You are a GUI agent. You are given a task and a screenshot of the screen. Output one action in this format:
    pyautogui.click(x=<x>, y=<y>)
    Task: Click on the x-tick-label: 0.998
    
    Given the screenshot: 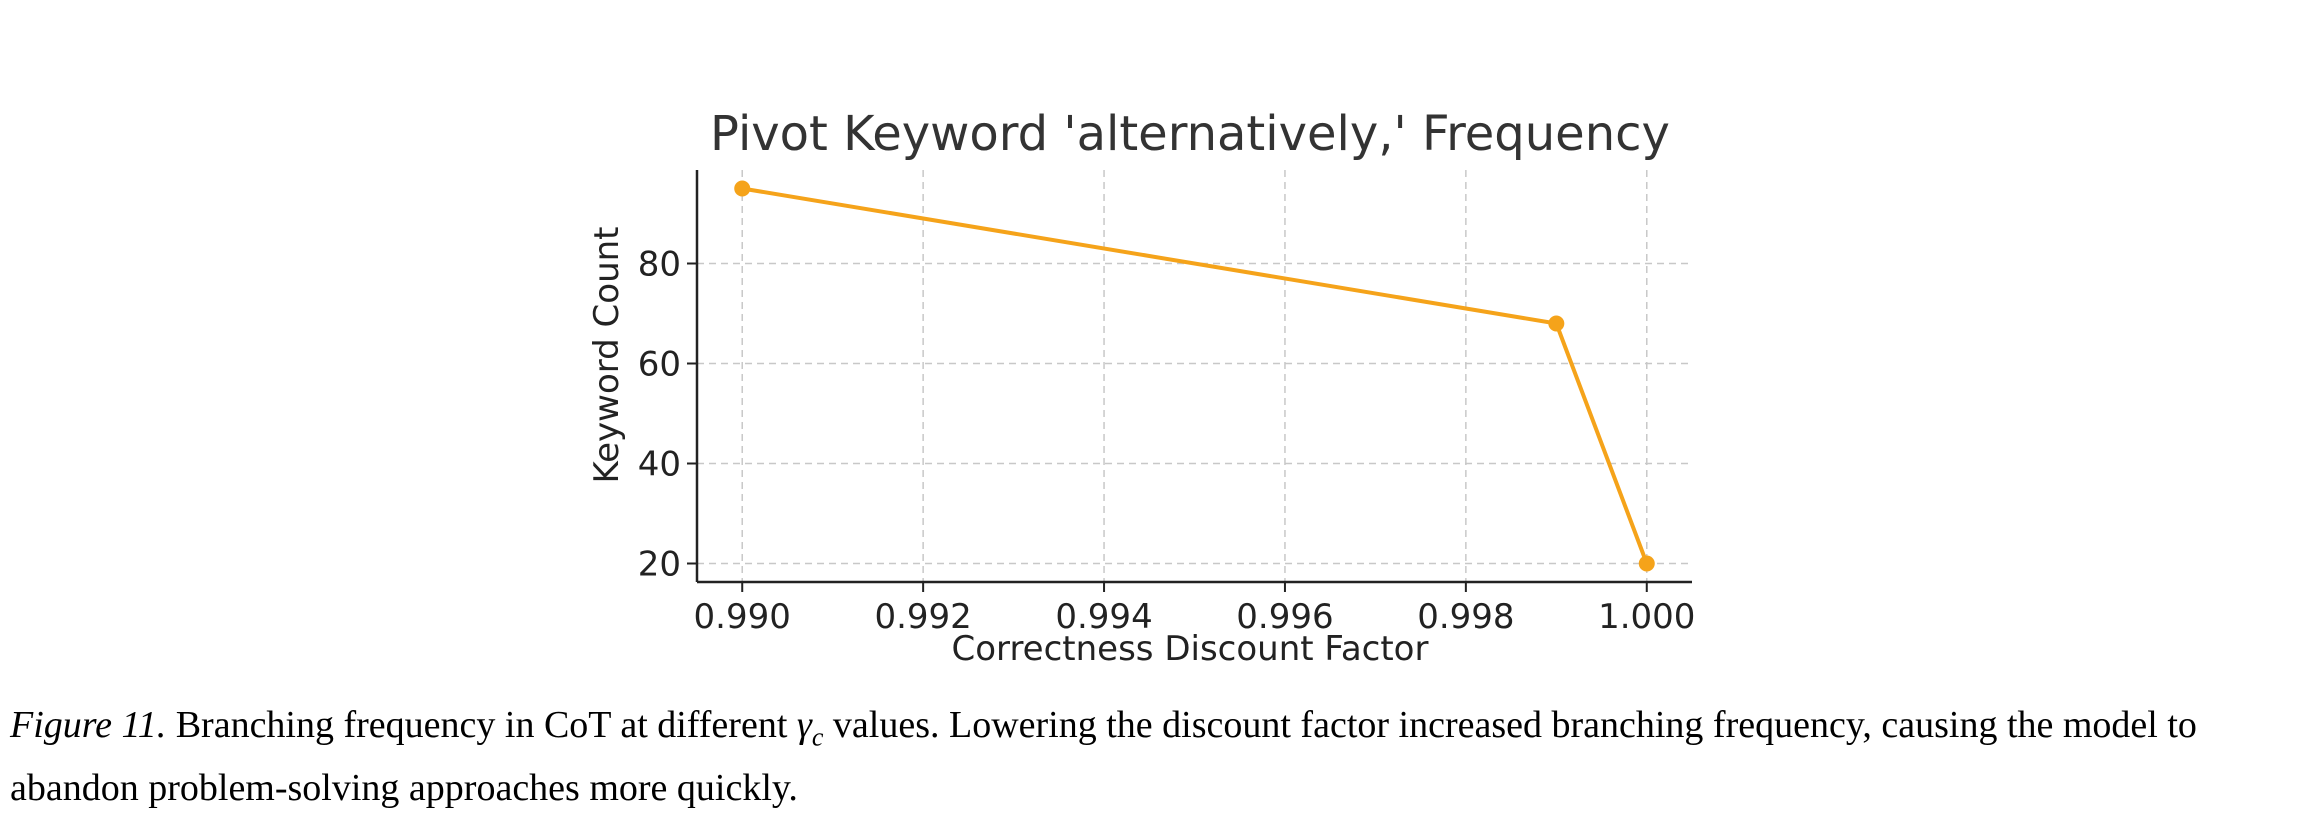 What is the action you would take?
    pyautogui.click(x=1465, y=617)
    